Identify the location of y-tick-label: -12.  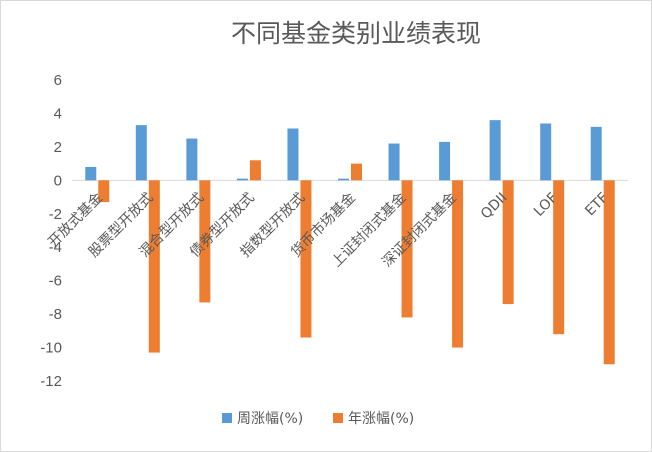
(51, 381).